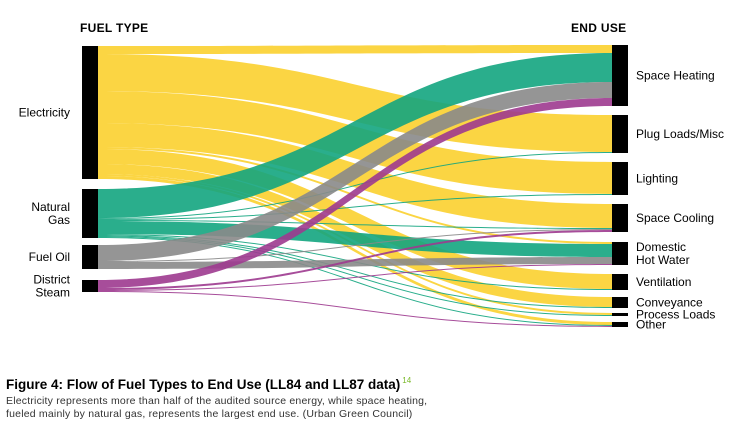 This screenshot has height=428, width=751. What do you see at coordinates (620, 134) in the screenshot?
I see `target-node-plug-loads` at bounding box center [620, 134].